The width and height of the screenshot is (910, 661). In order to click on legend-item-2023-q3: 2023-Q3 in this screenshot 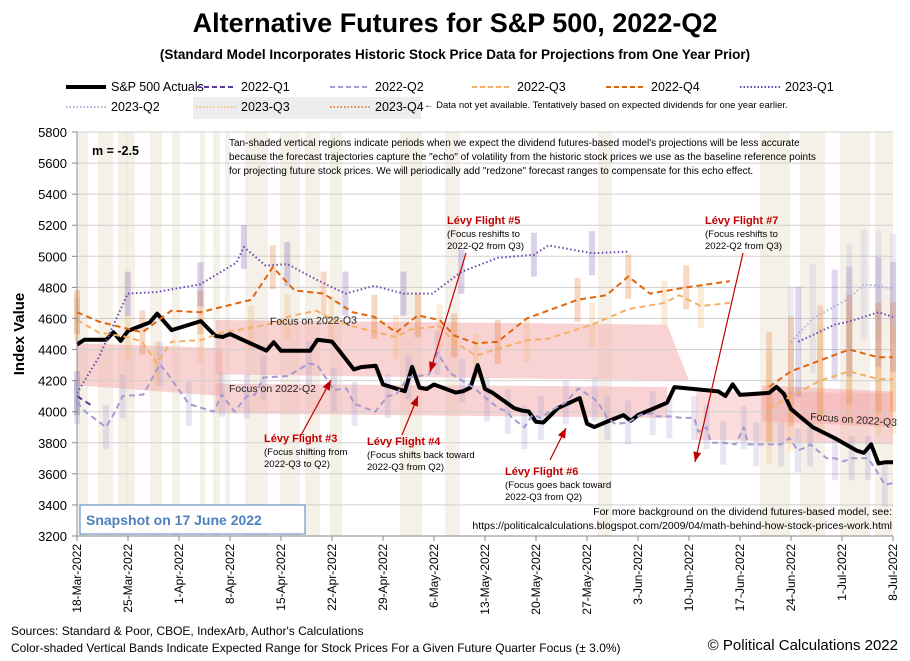, I will do `click(242, 107)`.